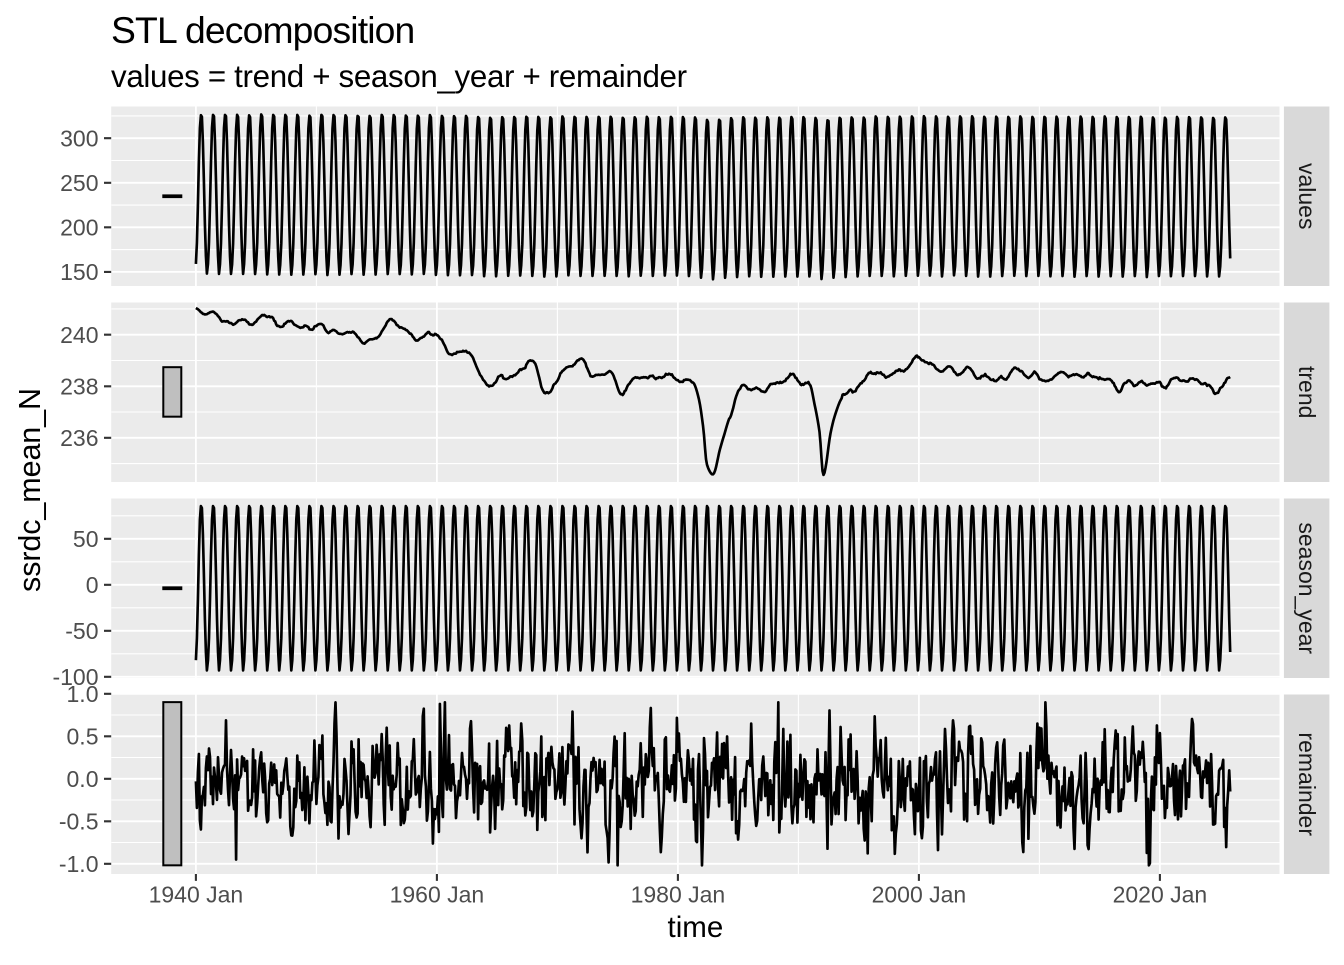 The image size is (1344, 965). I want to click on svg-text: 300, so click(79, 138).